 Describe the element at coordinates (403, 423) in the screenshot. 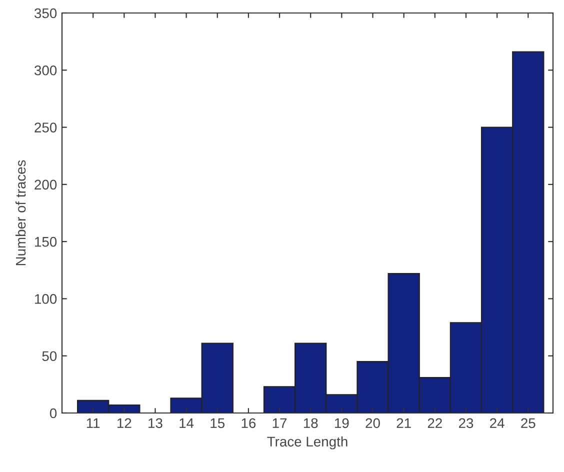

I see `x-tick-label: 21` at that location.